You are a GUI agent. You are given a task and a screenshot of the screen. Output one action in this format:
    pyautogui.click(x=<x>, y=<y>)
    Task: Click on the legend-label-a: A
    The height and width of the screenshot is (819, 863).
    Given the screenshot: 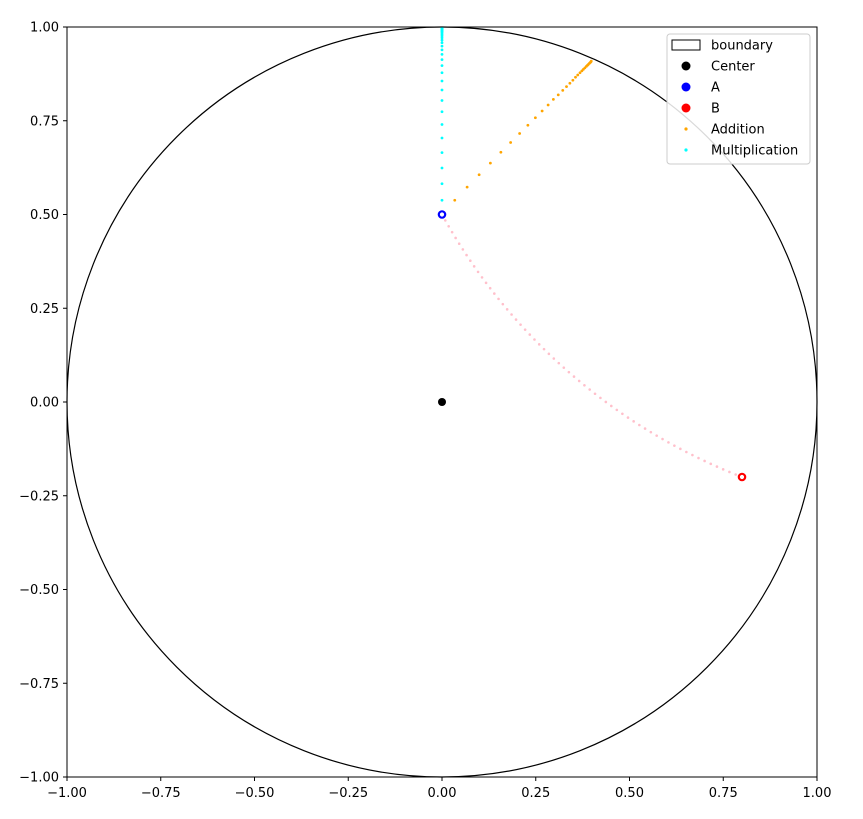 What is the action you would take?
    pyautogui.click(x=715, y=88)
    